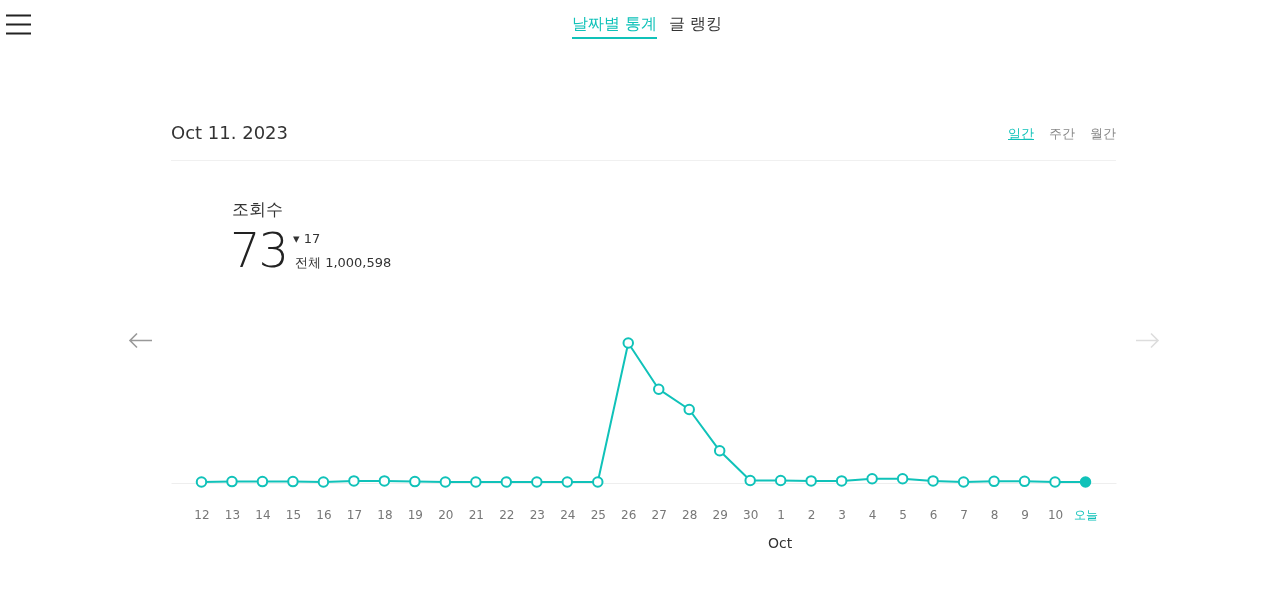  What do you see at coordinates (1021, 134) in the screenshot?
I see `text: 일간` at bounding box center [1021, 134].